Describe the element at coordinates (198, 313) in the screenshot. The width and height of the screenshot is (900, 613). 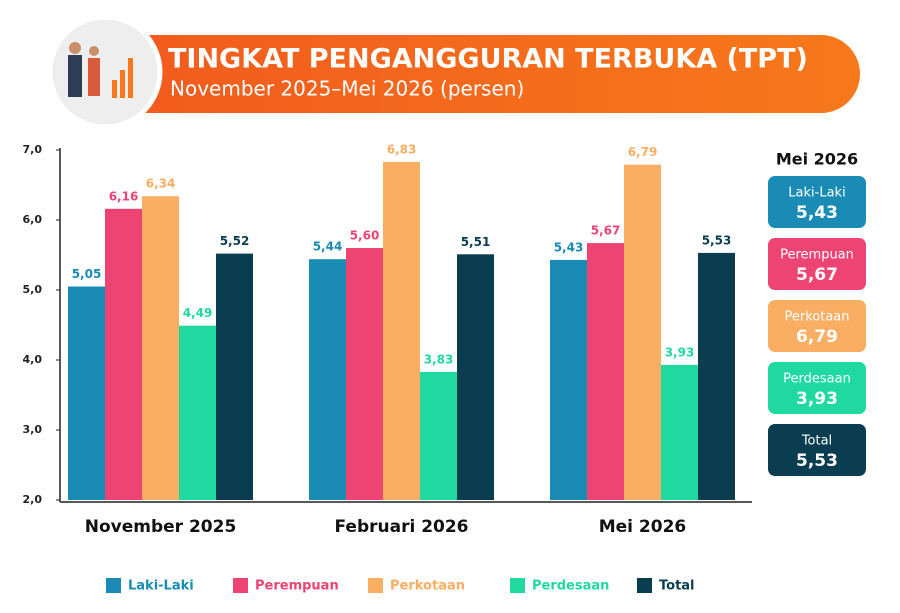
I see `value-label: 4,49` at that location.